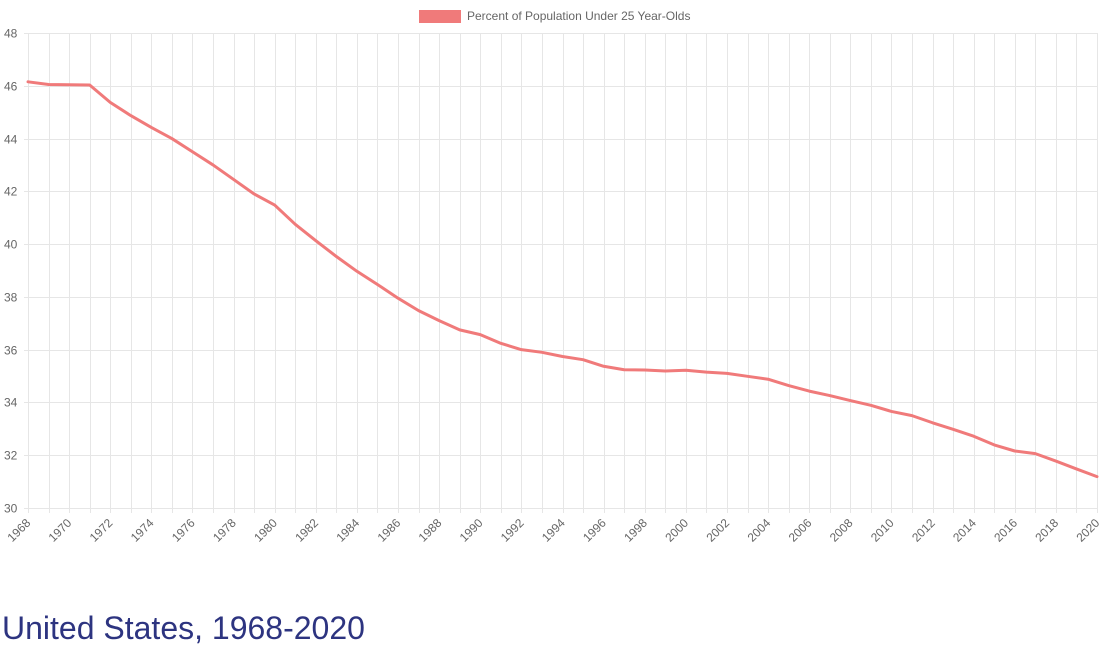 This screenshot has height=647, width=1101. Describe the element at coordinates (183, 628) in the screenshot. I see `page-heading: United States, 1968-2020` at that location.